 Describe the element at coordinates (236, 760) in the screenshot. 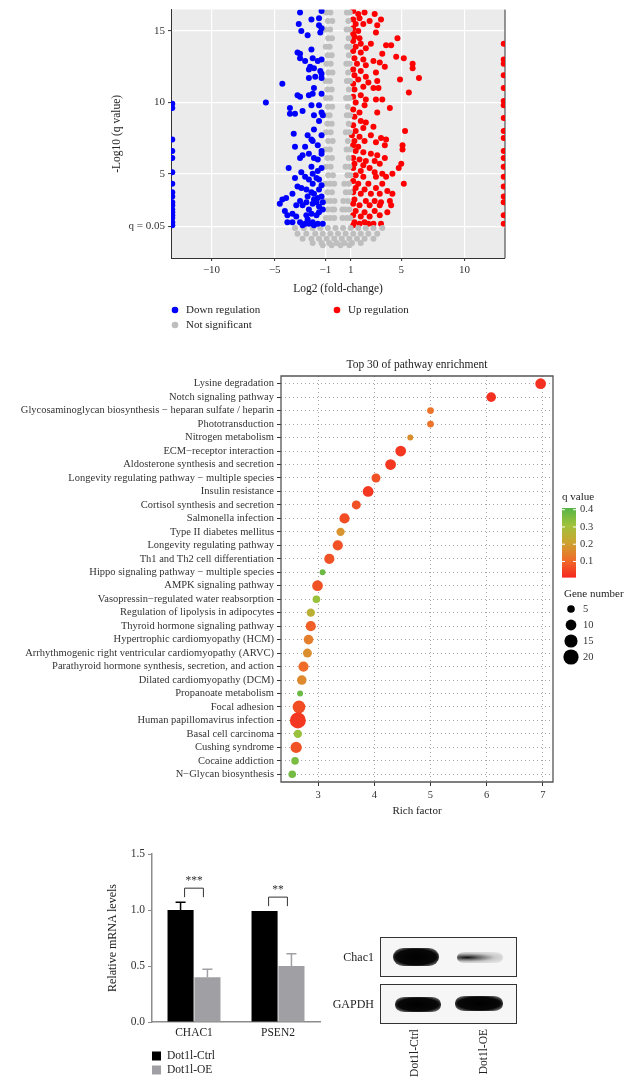

I see `y-tick-label: Cocaine addiction` at that location.